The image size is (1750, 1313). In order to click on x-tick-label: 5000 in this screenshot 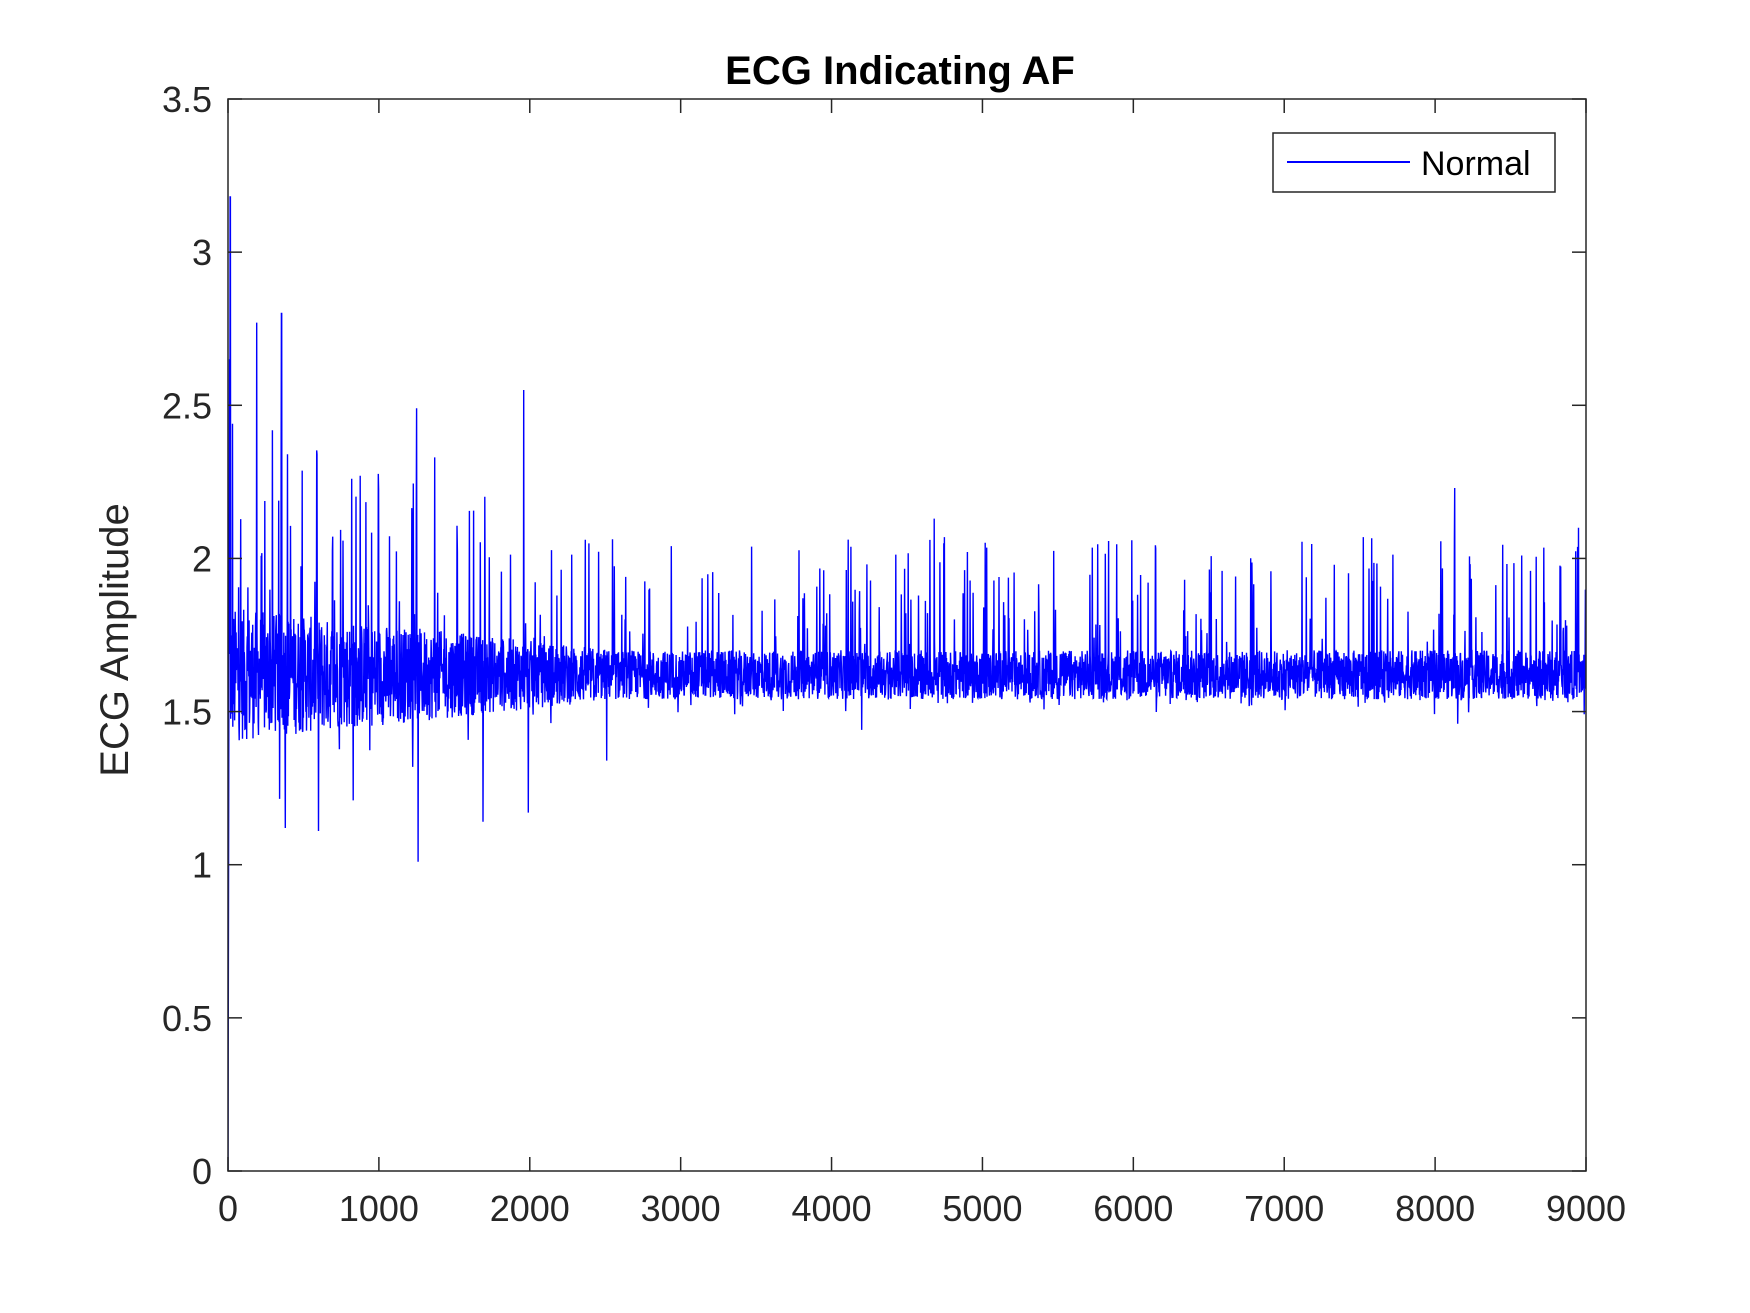, I will do `click(982, 1208)`.